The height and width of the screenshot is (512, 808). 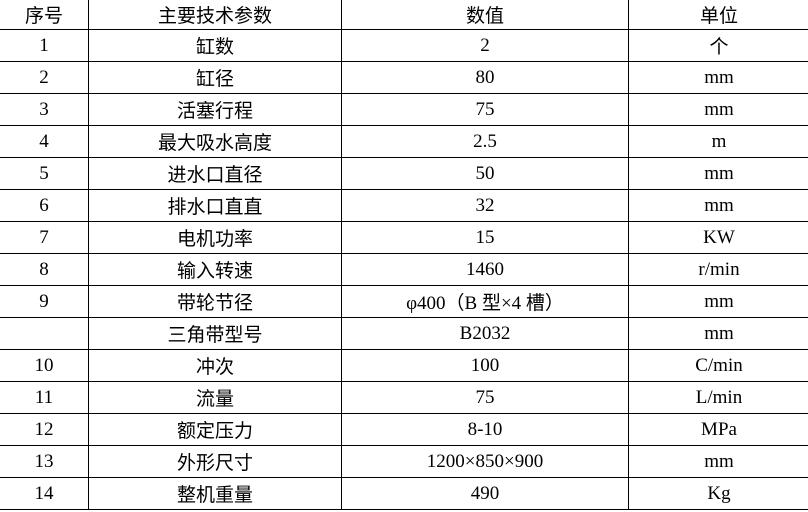 I want to click on header-unit: 单位, so click(x=718, y=15).